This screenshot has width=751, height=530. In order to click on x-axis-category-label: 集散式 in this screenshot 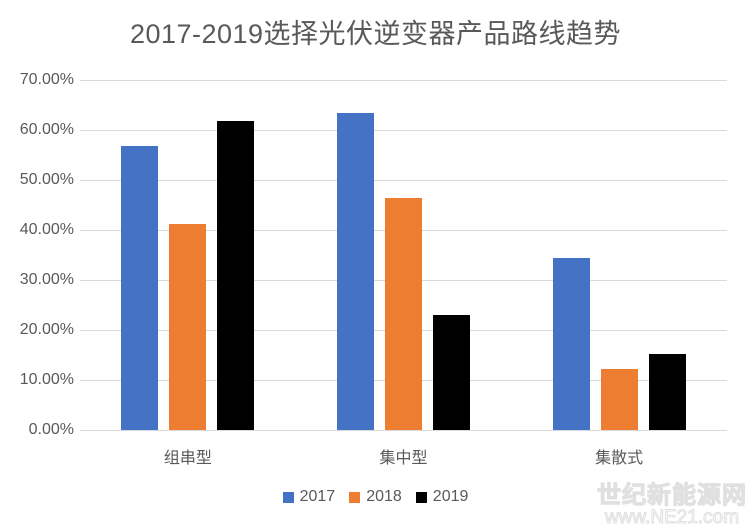, I will do `click(619, 458)`.